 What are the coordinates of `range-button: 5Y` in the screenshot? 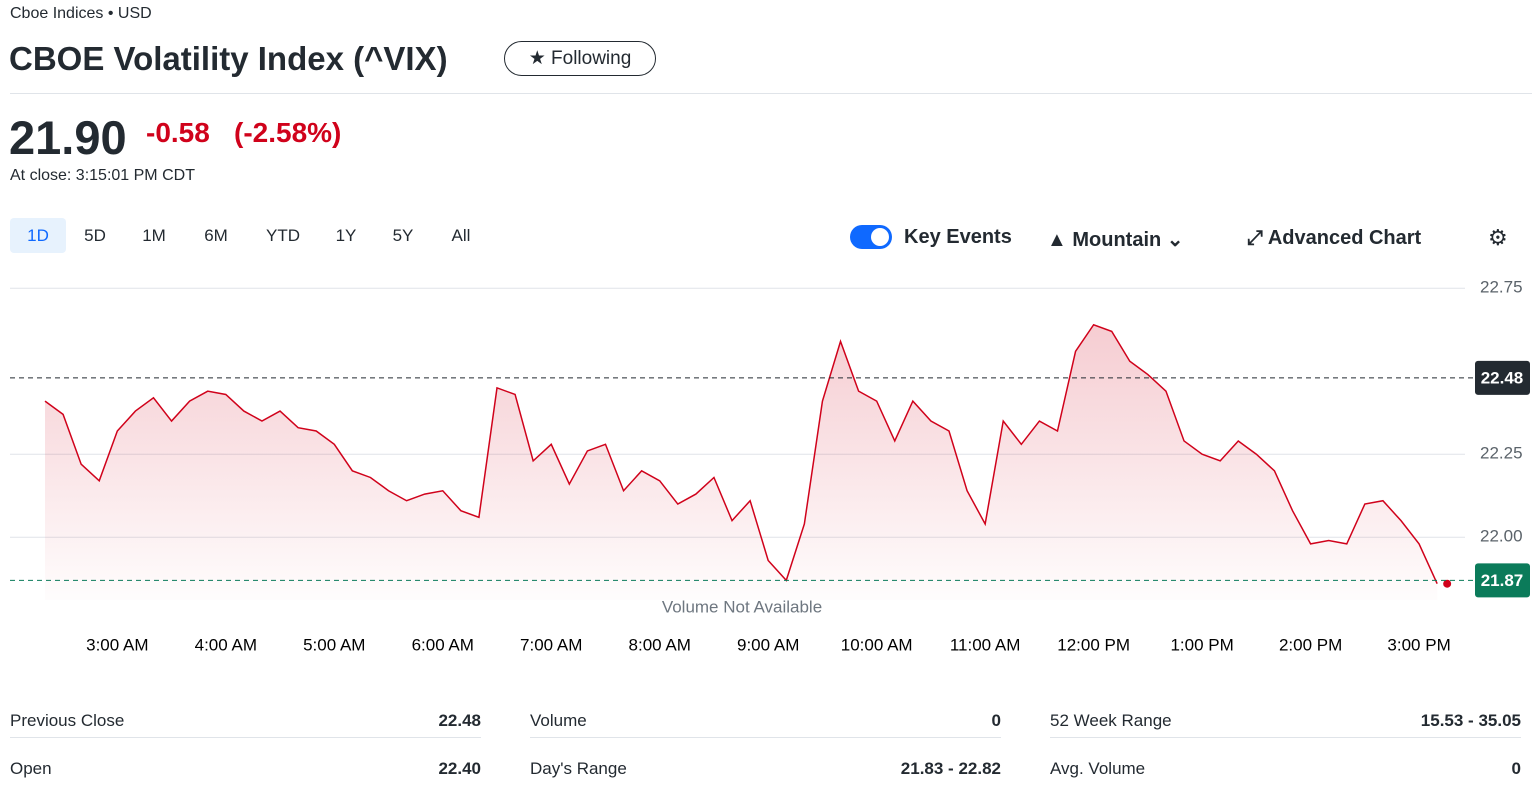 It's located at (403, 235).